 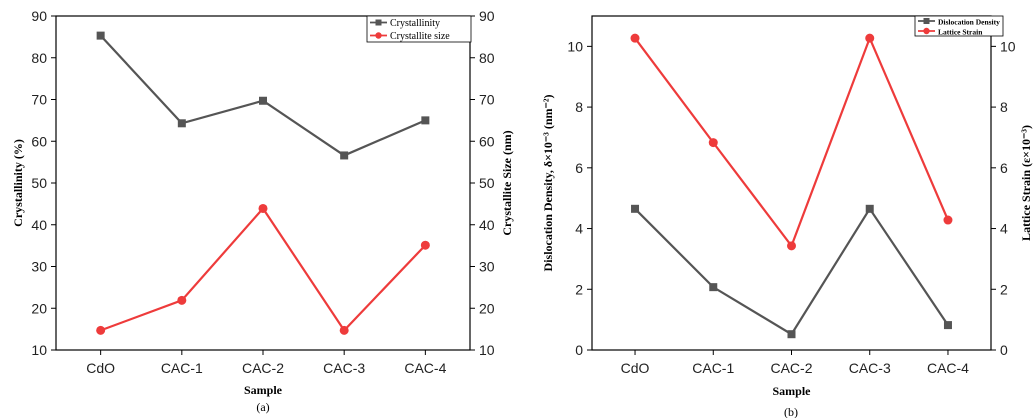 I want to click on legend-label: Dislocation Density, so click(x=969, y=21).